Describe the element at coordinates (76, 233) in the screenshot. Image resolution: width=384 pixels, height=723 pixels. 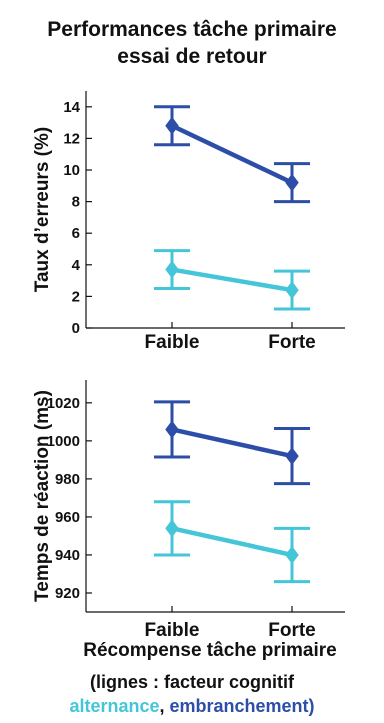
I see `y-tick-label: 6` at that location.